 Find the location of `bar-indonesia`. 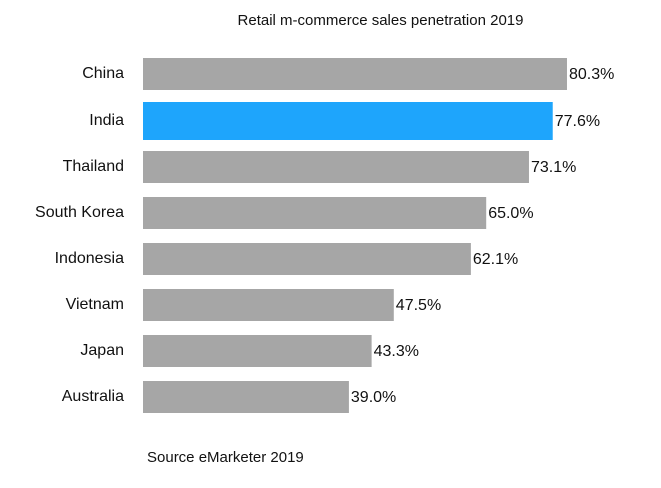

bar-indonesia is located at coordinates (307, 259).